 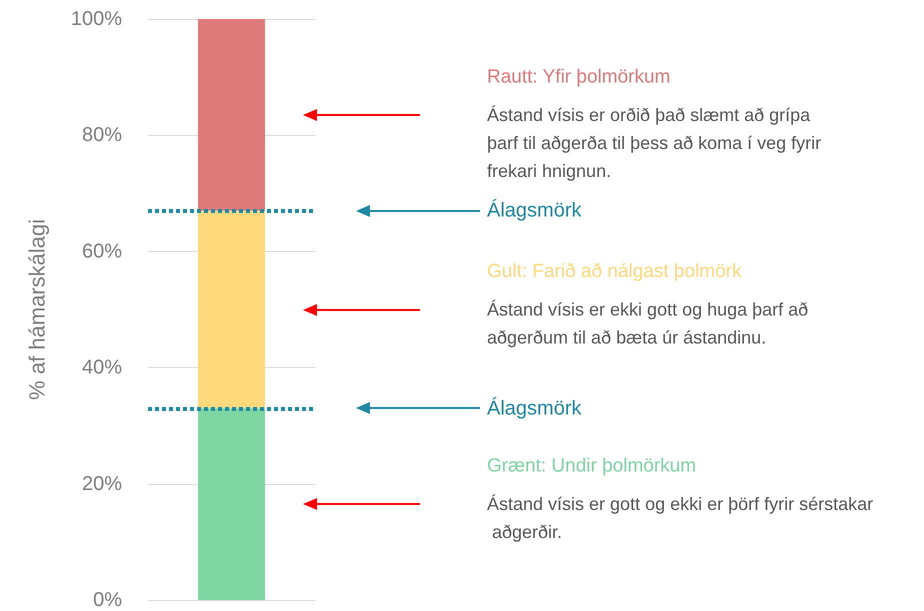 What do you see at coordinates (680, 518) in the screenshot?
I see `text: Ástand vísis er gott og ekki er þörf fyrir sérstakar aðgerðir.` at bounding box center [680, 518].